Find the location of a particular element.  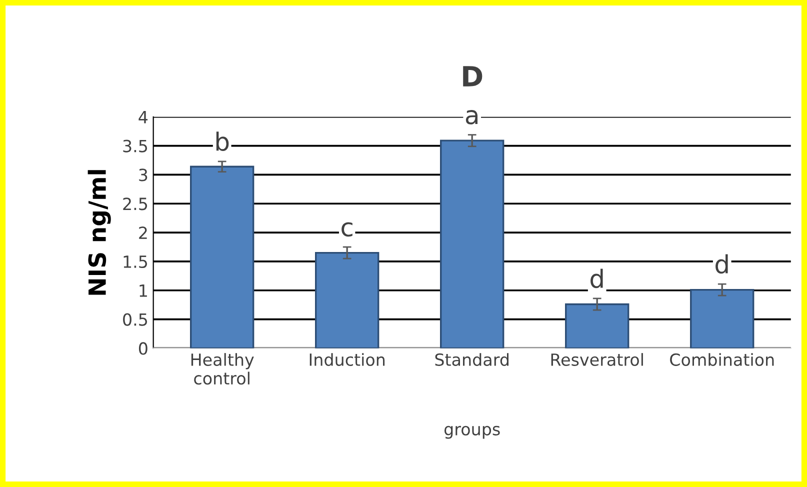

y-tick-label: 2 is located at coordinates (143, 232).